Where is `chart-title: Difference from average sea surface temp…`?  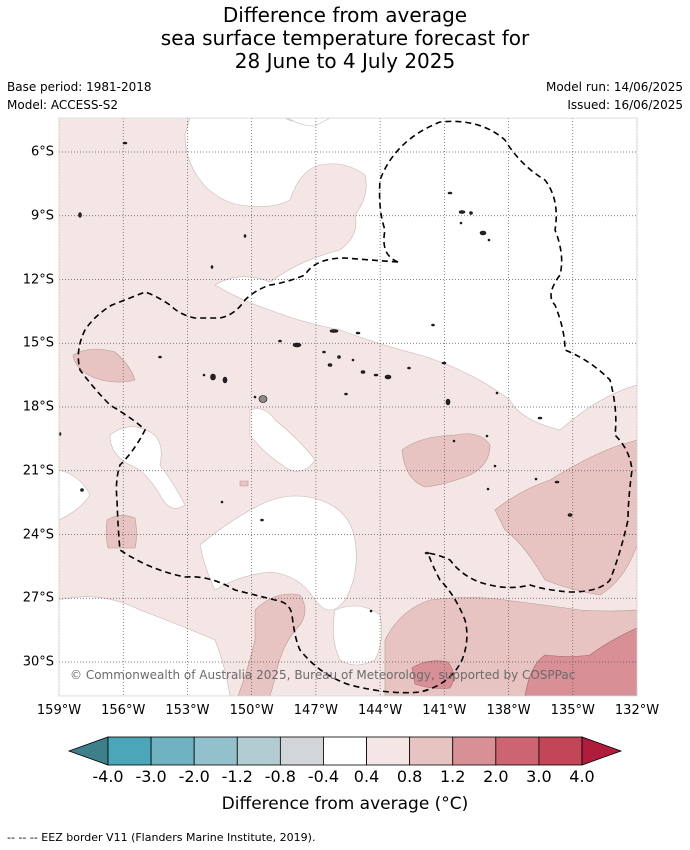
chart-title: Difference from average sea surface temp… is located at coordinates (345, 38).